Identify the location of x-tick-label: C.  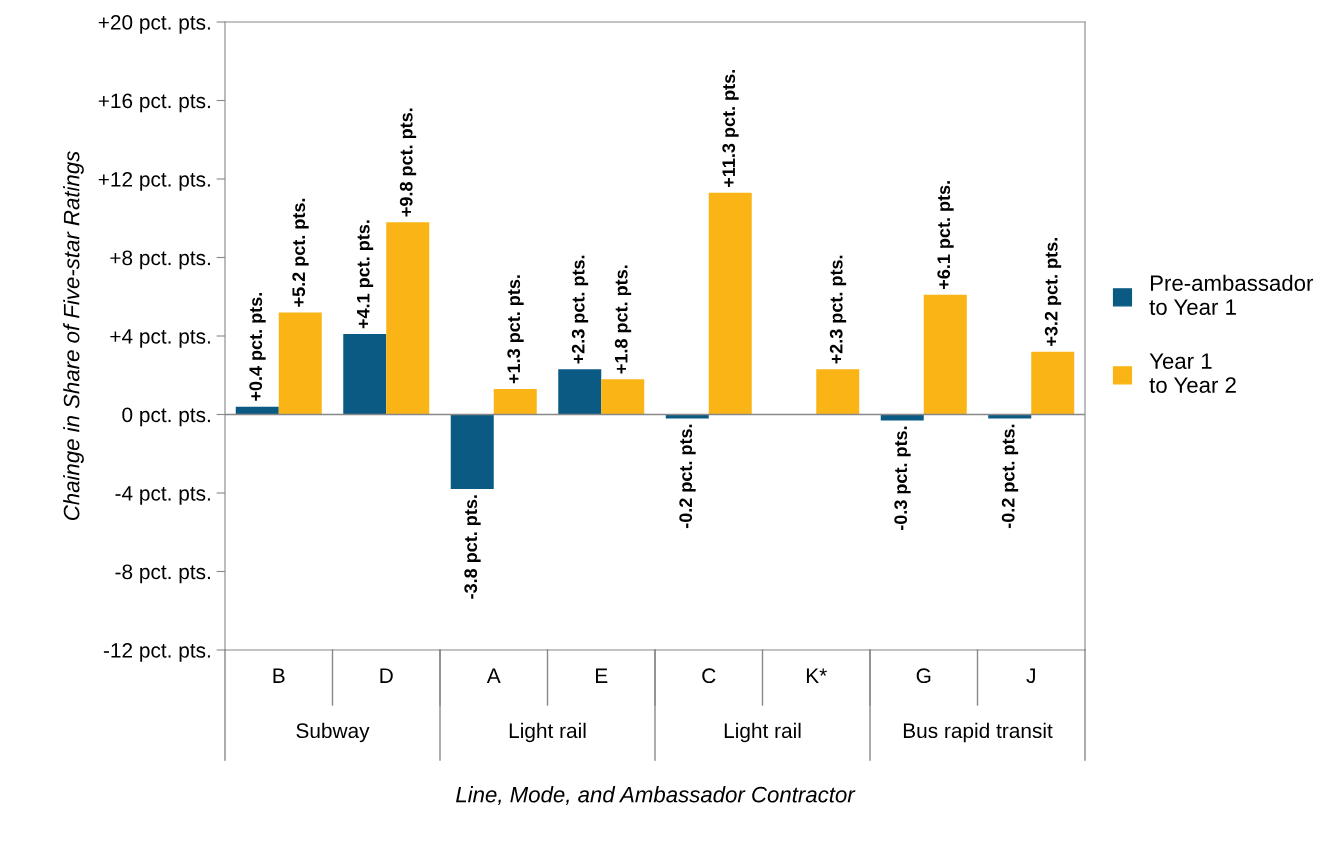
(709, 676).